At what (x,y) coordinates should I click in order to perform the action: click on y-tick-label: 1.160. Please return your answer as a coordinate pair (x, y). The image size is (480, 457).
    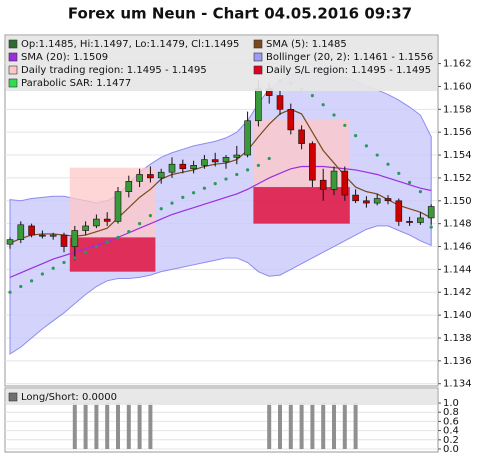
    Looking at the image, I should click on (457, 86).